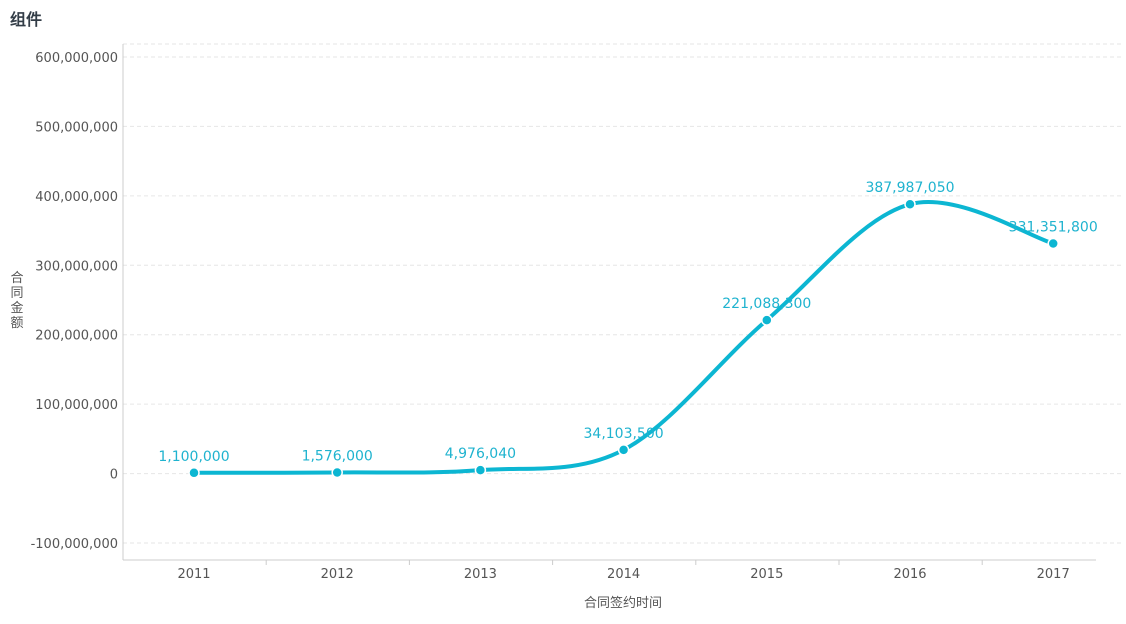 Image resolution: width=1126 pixels, height=624 pixels. Describe the element at coordinates (909, 574) in the screenshot. I see `x-tick-label: 2016` at that location.